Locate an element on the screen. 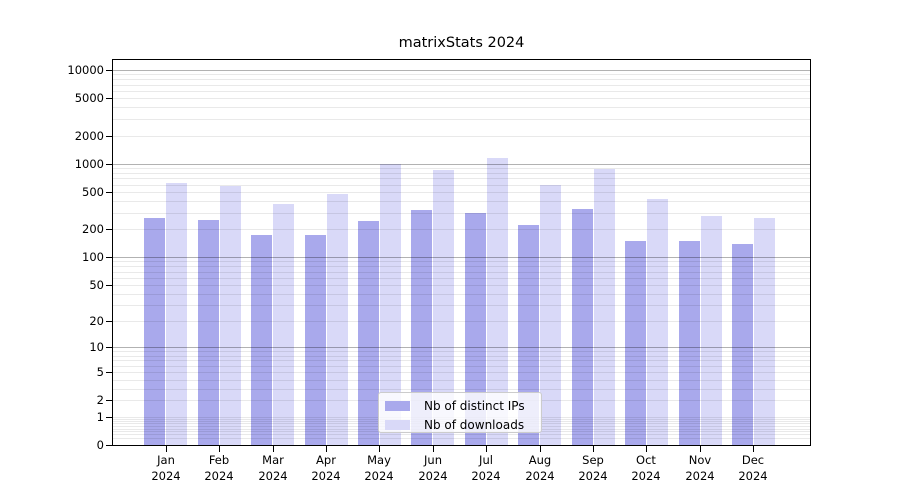 Image resolution: width=900 pixels, height=500 pixels. legend-label-distinct-ips: Nb of distinct IPs is located at coordinates (474, 405).